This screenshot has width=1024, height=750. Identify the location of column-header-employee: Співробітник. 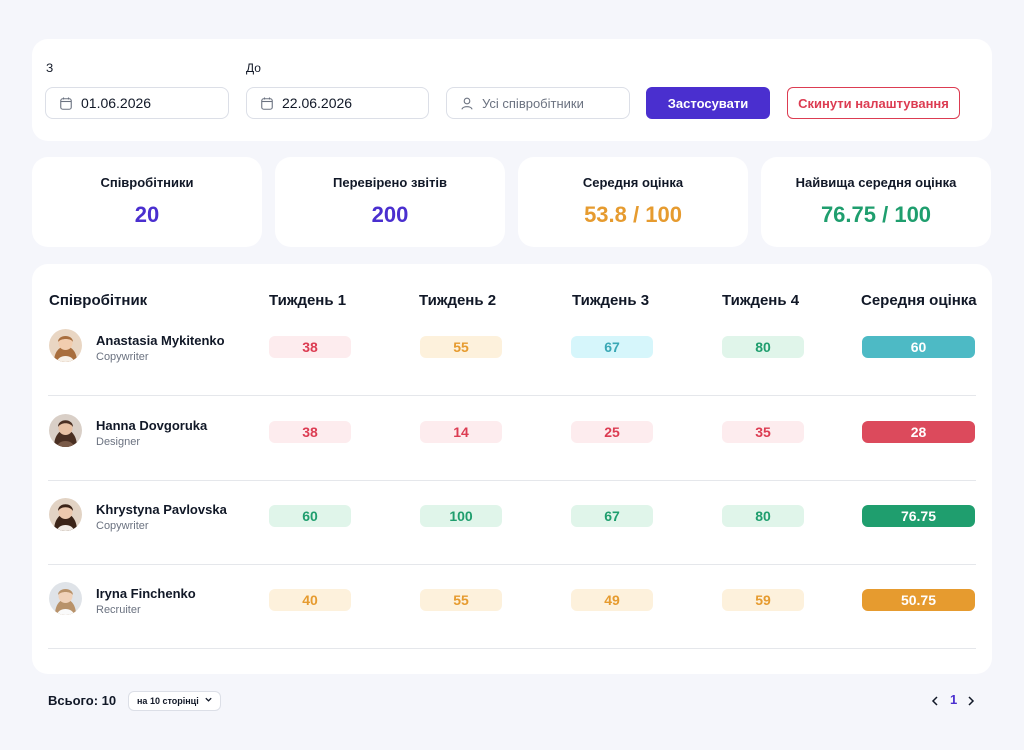
(98, 300).